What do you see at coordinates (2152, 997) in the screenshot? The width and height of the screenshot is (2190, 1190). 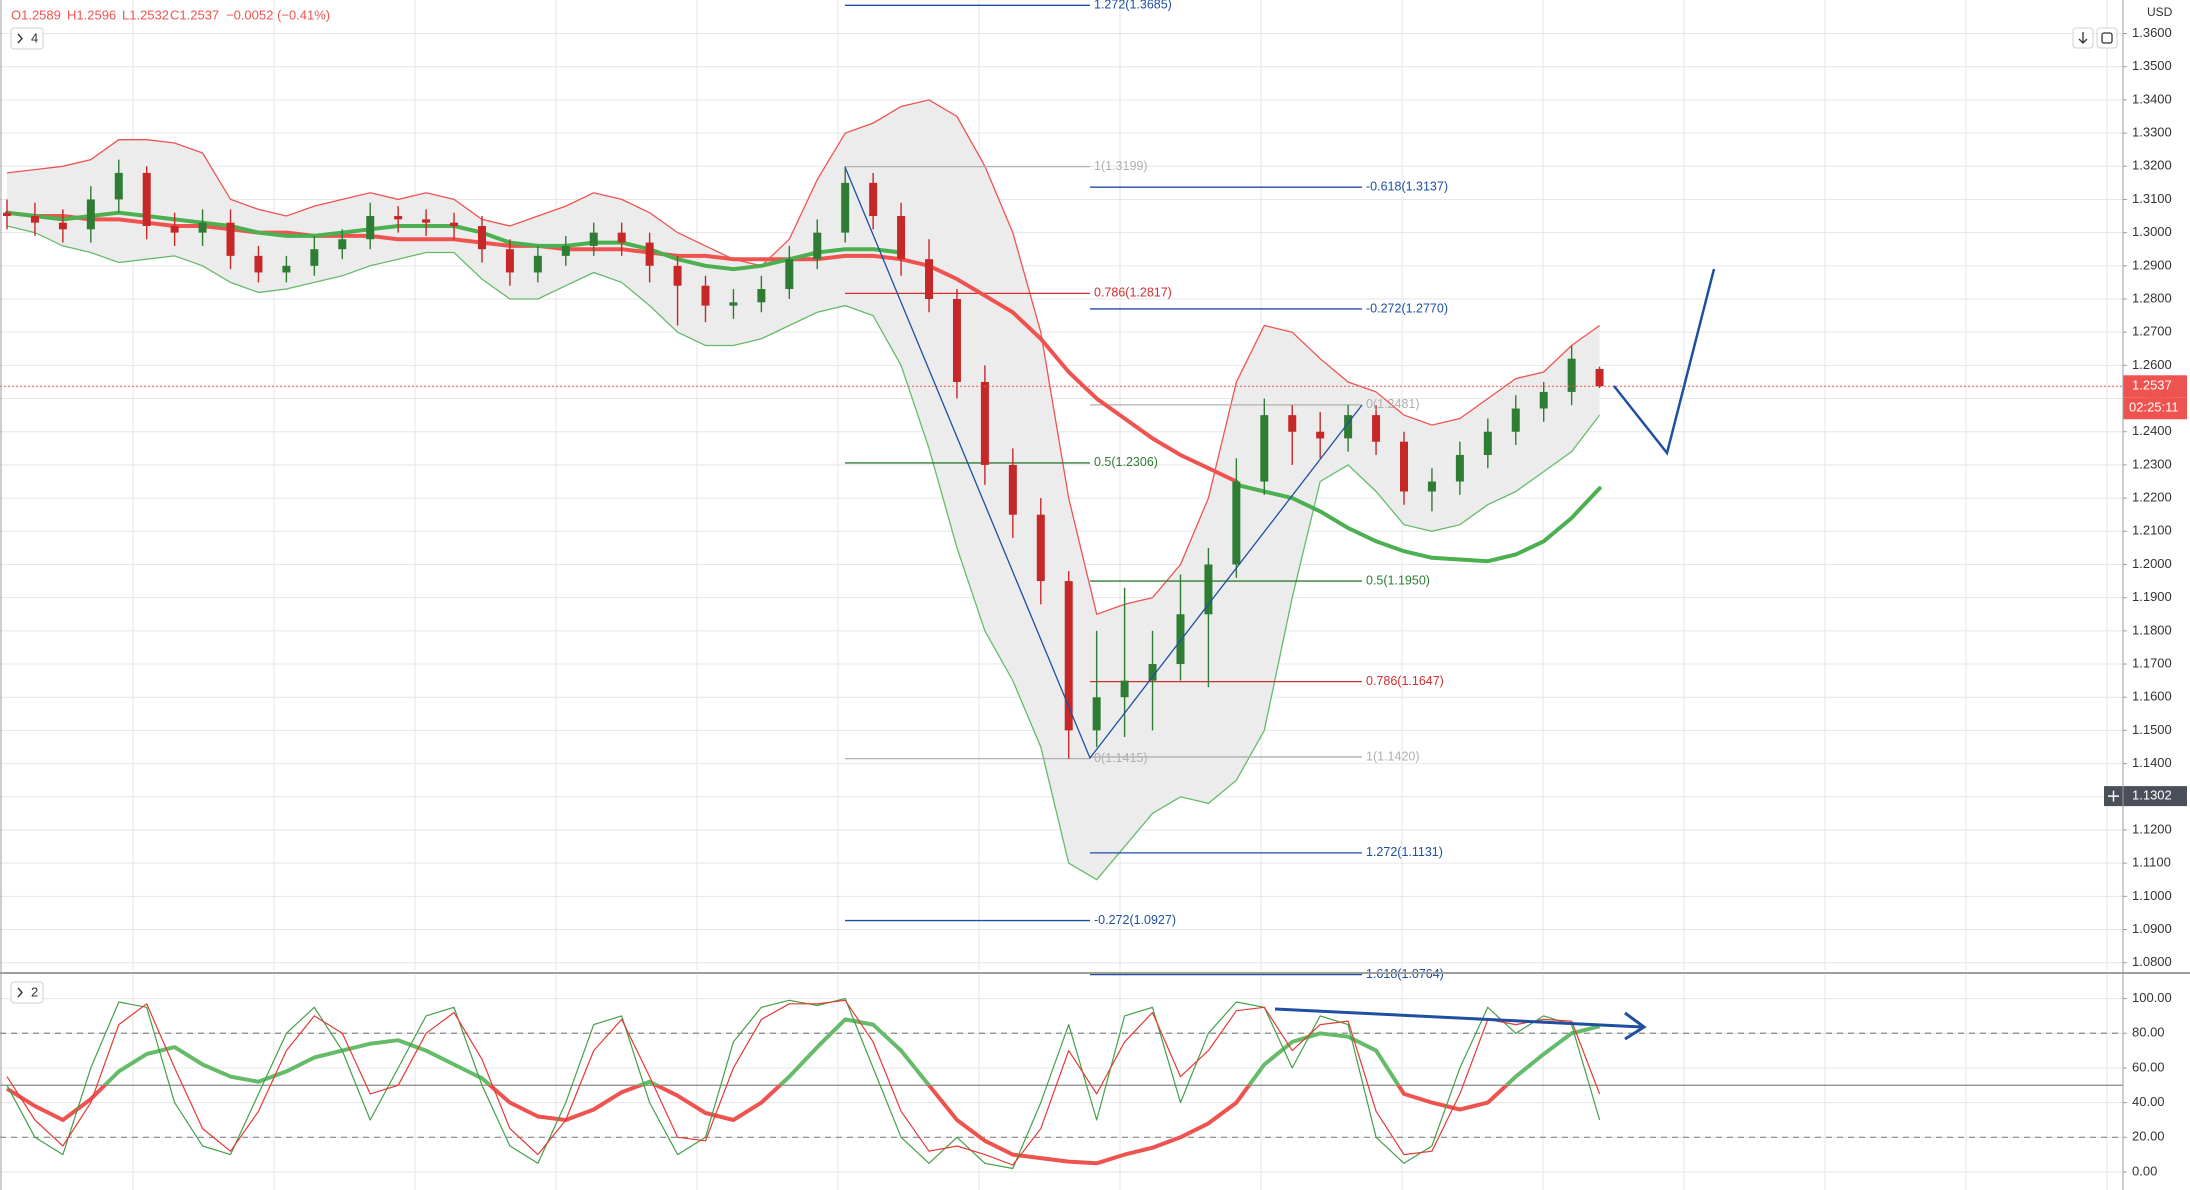 I see `y-tick-label: 100.00` at bounding box center [2152, 997].